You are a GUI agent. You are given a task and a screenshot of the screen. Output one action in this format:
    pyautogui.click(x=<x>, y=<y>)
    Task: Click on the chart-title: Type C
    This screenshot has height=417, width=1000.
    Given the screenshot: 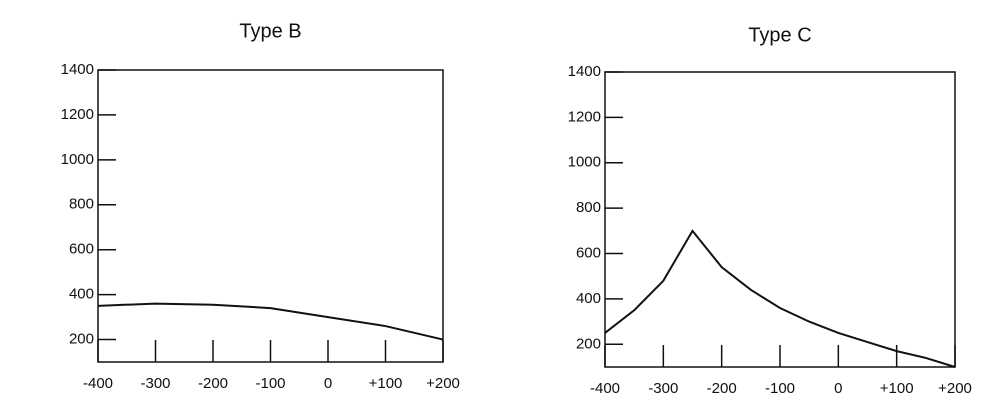 What is the action you would take?
    pyautogui.click(x=779, y=35)
    